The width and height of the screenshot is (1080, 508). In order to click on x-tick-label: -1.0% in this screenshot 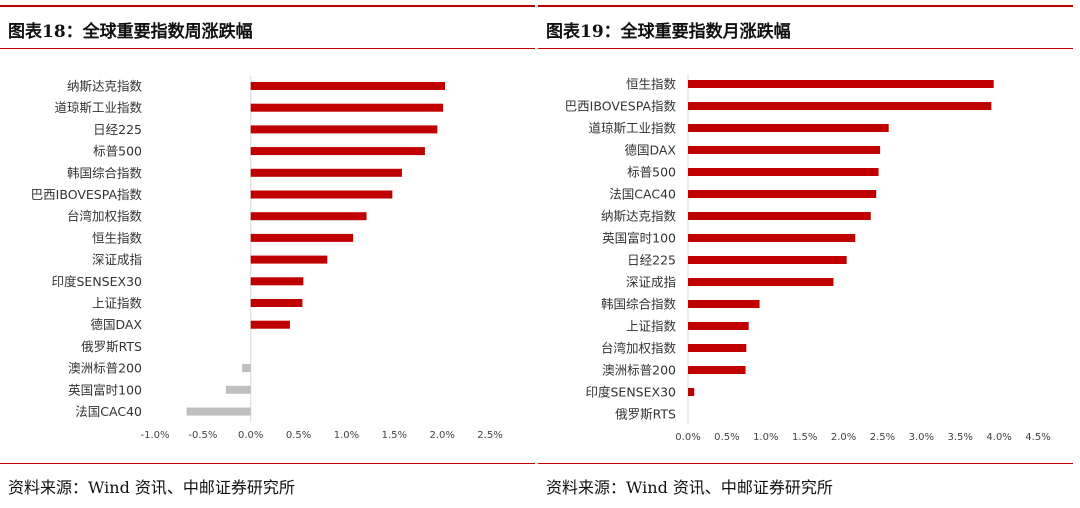, I will do `click(154, 435)`.